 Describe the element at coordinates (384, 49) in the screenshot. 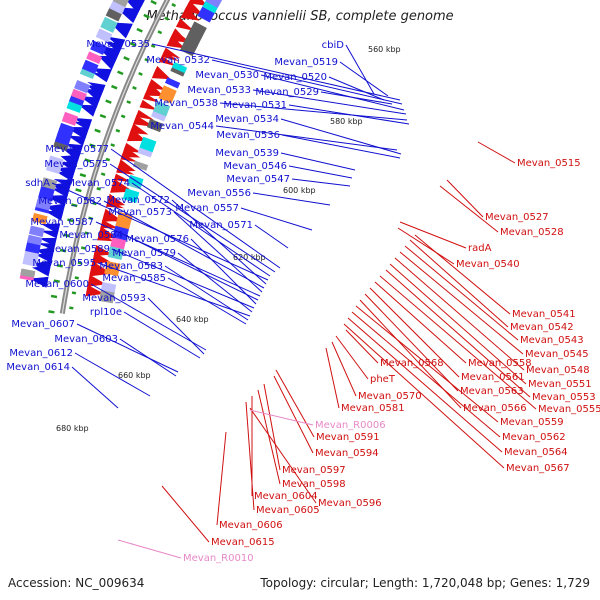

I see `tick-label: 560 kbp` at that location.